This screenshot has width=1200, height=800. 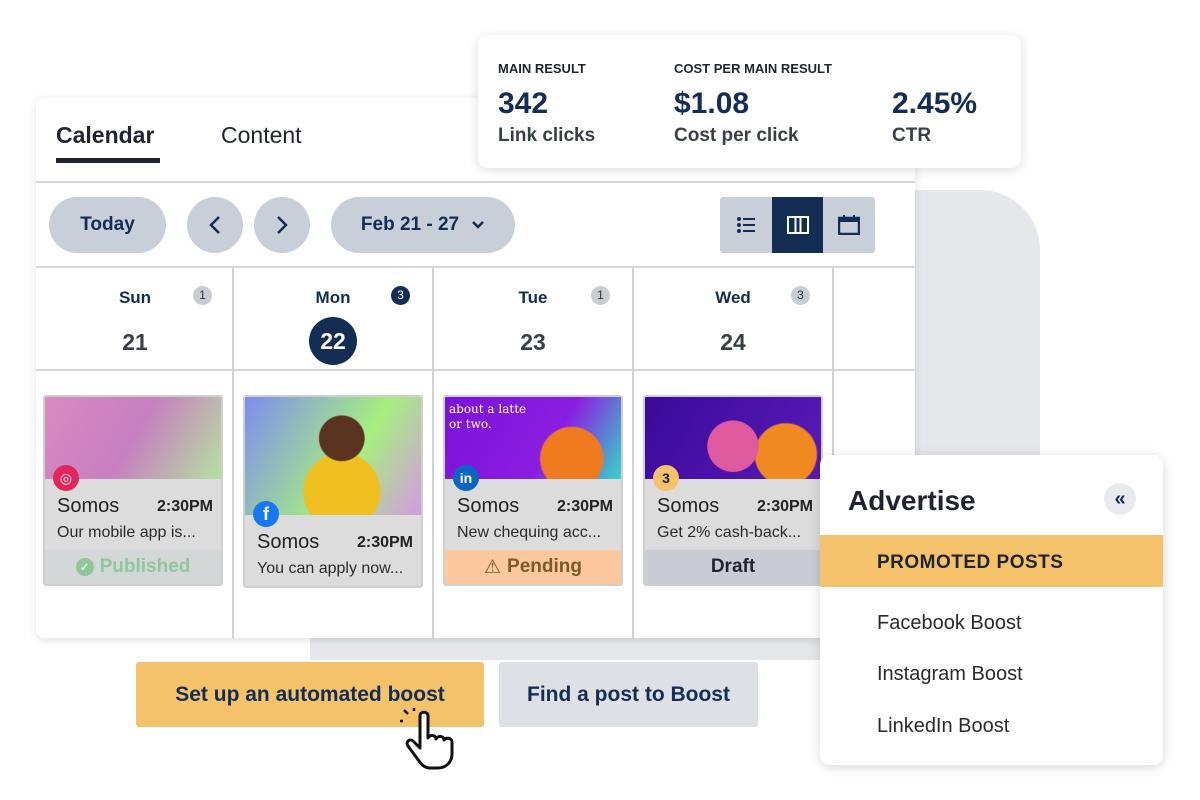 I want to click on cost-label: COST PER MAIN RESULT, so click(x=753, y=68).